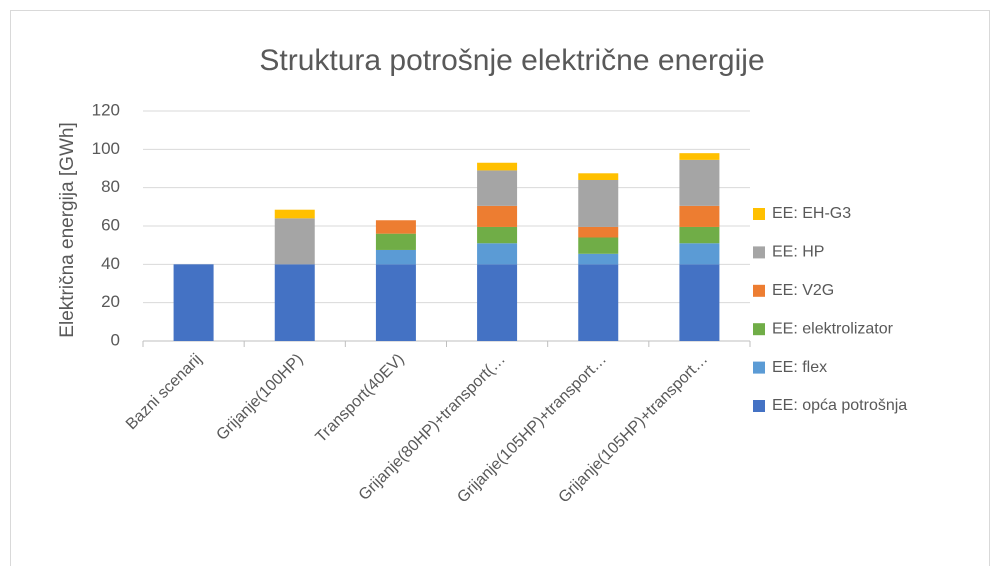 The image size is (1001, 566). What do you see at coordinates (67, 229) in the screenshot?
I see `y-axis-label: Električna energija [GWh]` at bounding box center [67, 229].